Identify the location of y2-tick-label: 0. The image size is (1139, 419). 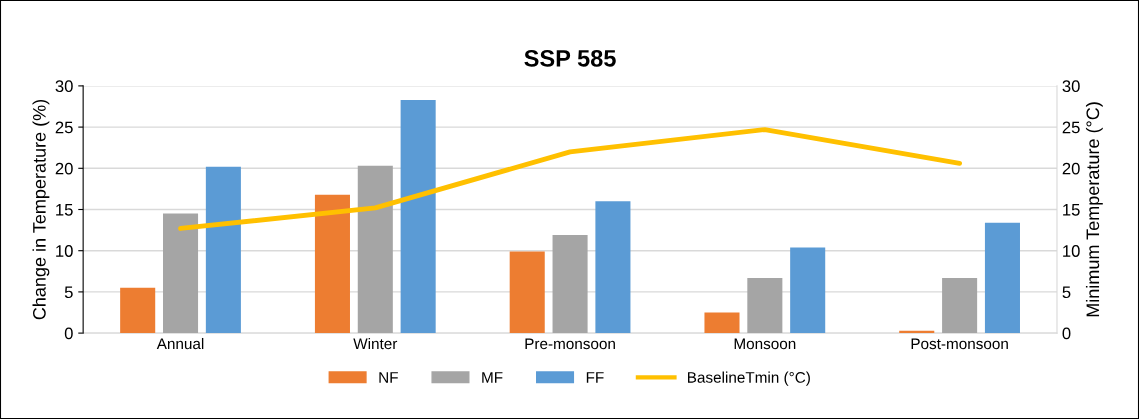
(1066, 333).